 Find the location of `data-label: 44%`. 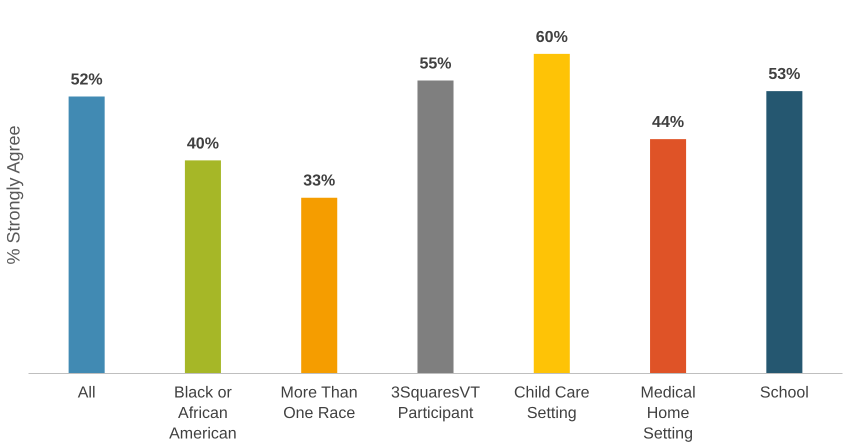

data-label: 44% is located at coordinates (668, 123).